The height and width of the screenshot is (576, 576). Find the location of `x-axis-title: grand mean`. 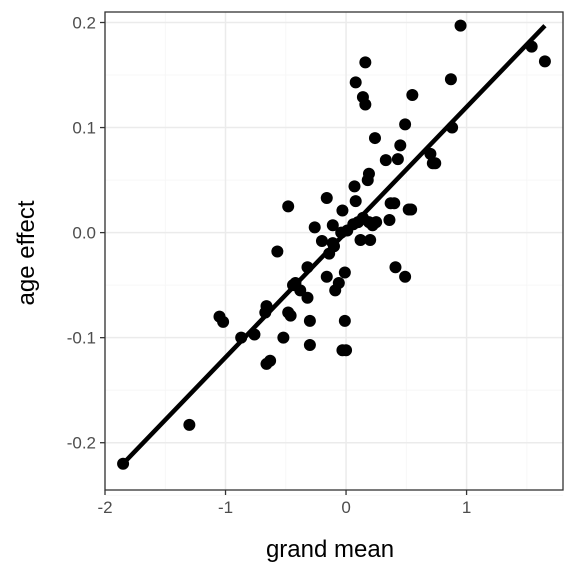

x-axis-title: grand mean is located at coordinates (330, 549).